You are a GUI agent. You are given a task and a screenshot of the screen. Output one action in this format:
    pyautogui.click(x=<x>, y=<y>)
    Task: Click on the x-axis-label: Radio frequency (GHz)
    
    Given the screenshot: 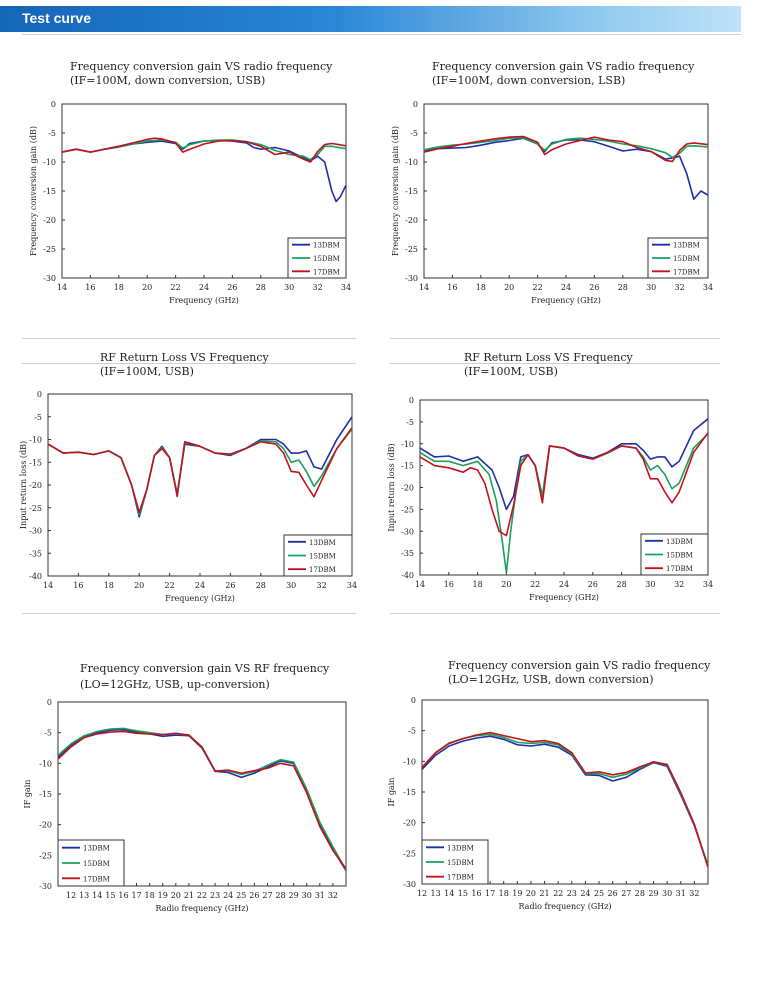 What is the action you would take?
    pyautogui.click(x=564, y=906)
    